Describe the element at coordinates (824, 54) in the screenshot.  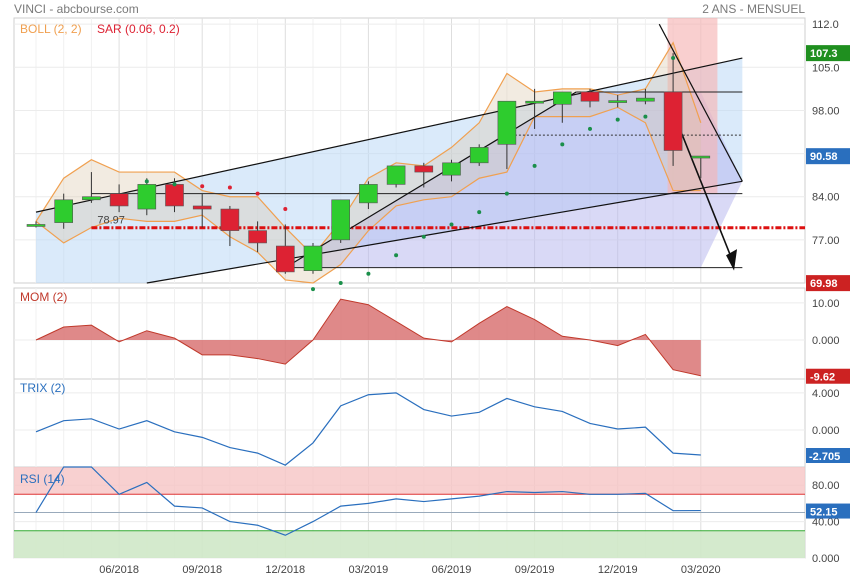
I see `price-badge-top: 107.3` at that location.